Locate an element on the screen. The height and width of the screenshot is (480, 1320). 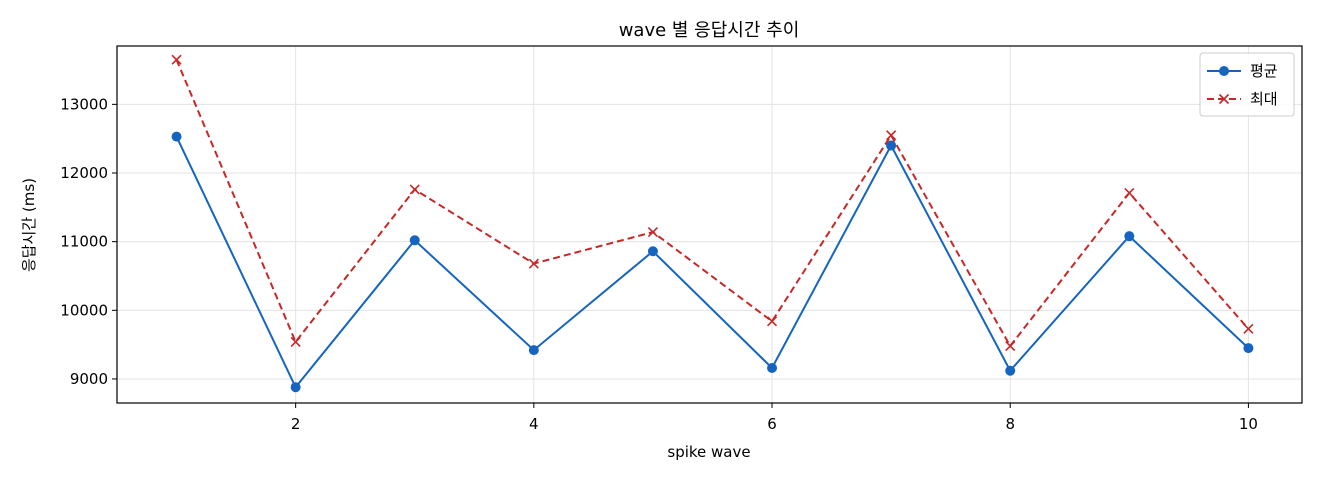
y-tick-label: 9000 is located at coordinates (89, 379).